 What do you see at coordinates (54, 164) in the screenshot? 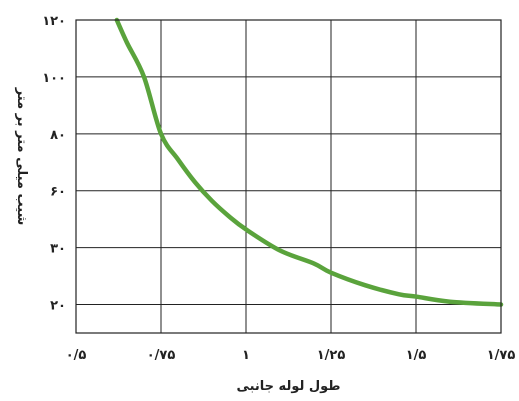
I see `y-tick-labels: ۲۰ ۳۰ ۶۰ ۸۰ ۱۰۰ ۱۲۰` at bounding box center [54, 164].